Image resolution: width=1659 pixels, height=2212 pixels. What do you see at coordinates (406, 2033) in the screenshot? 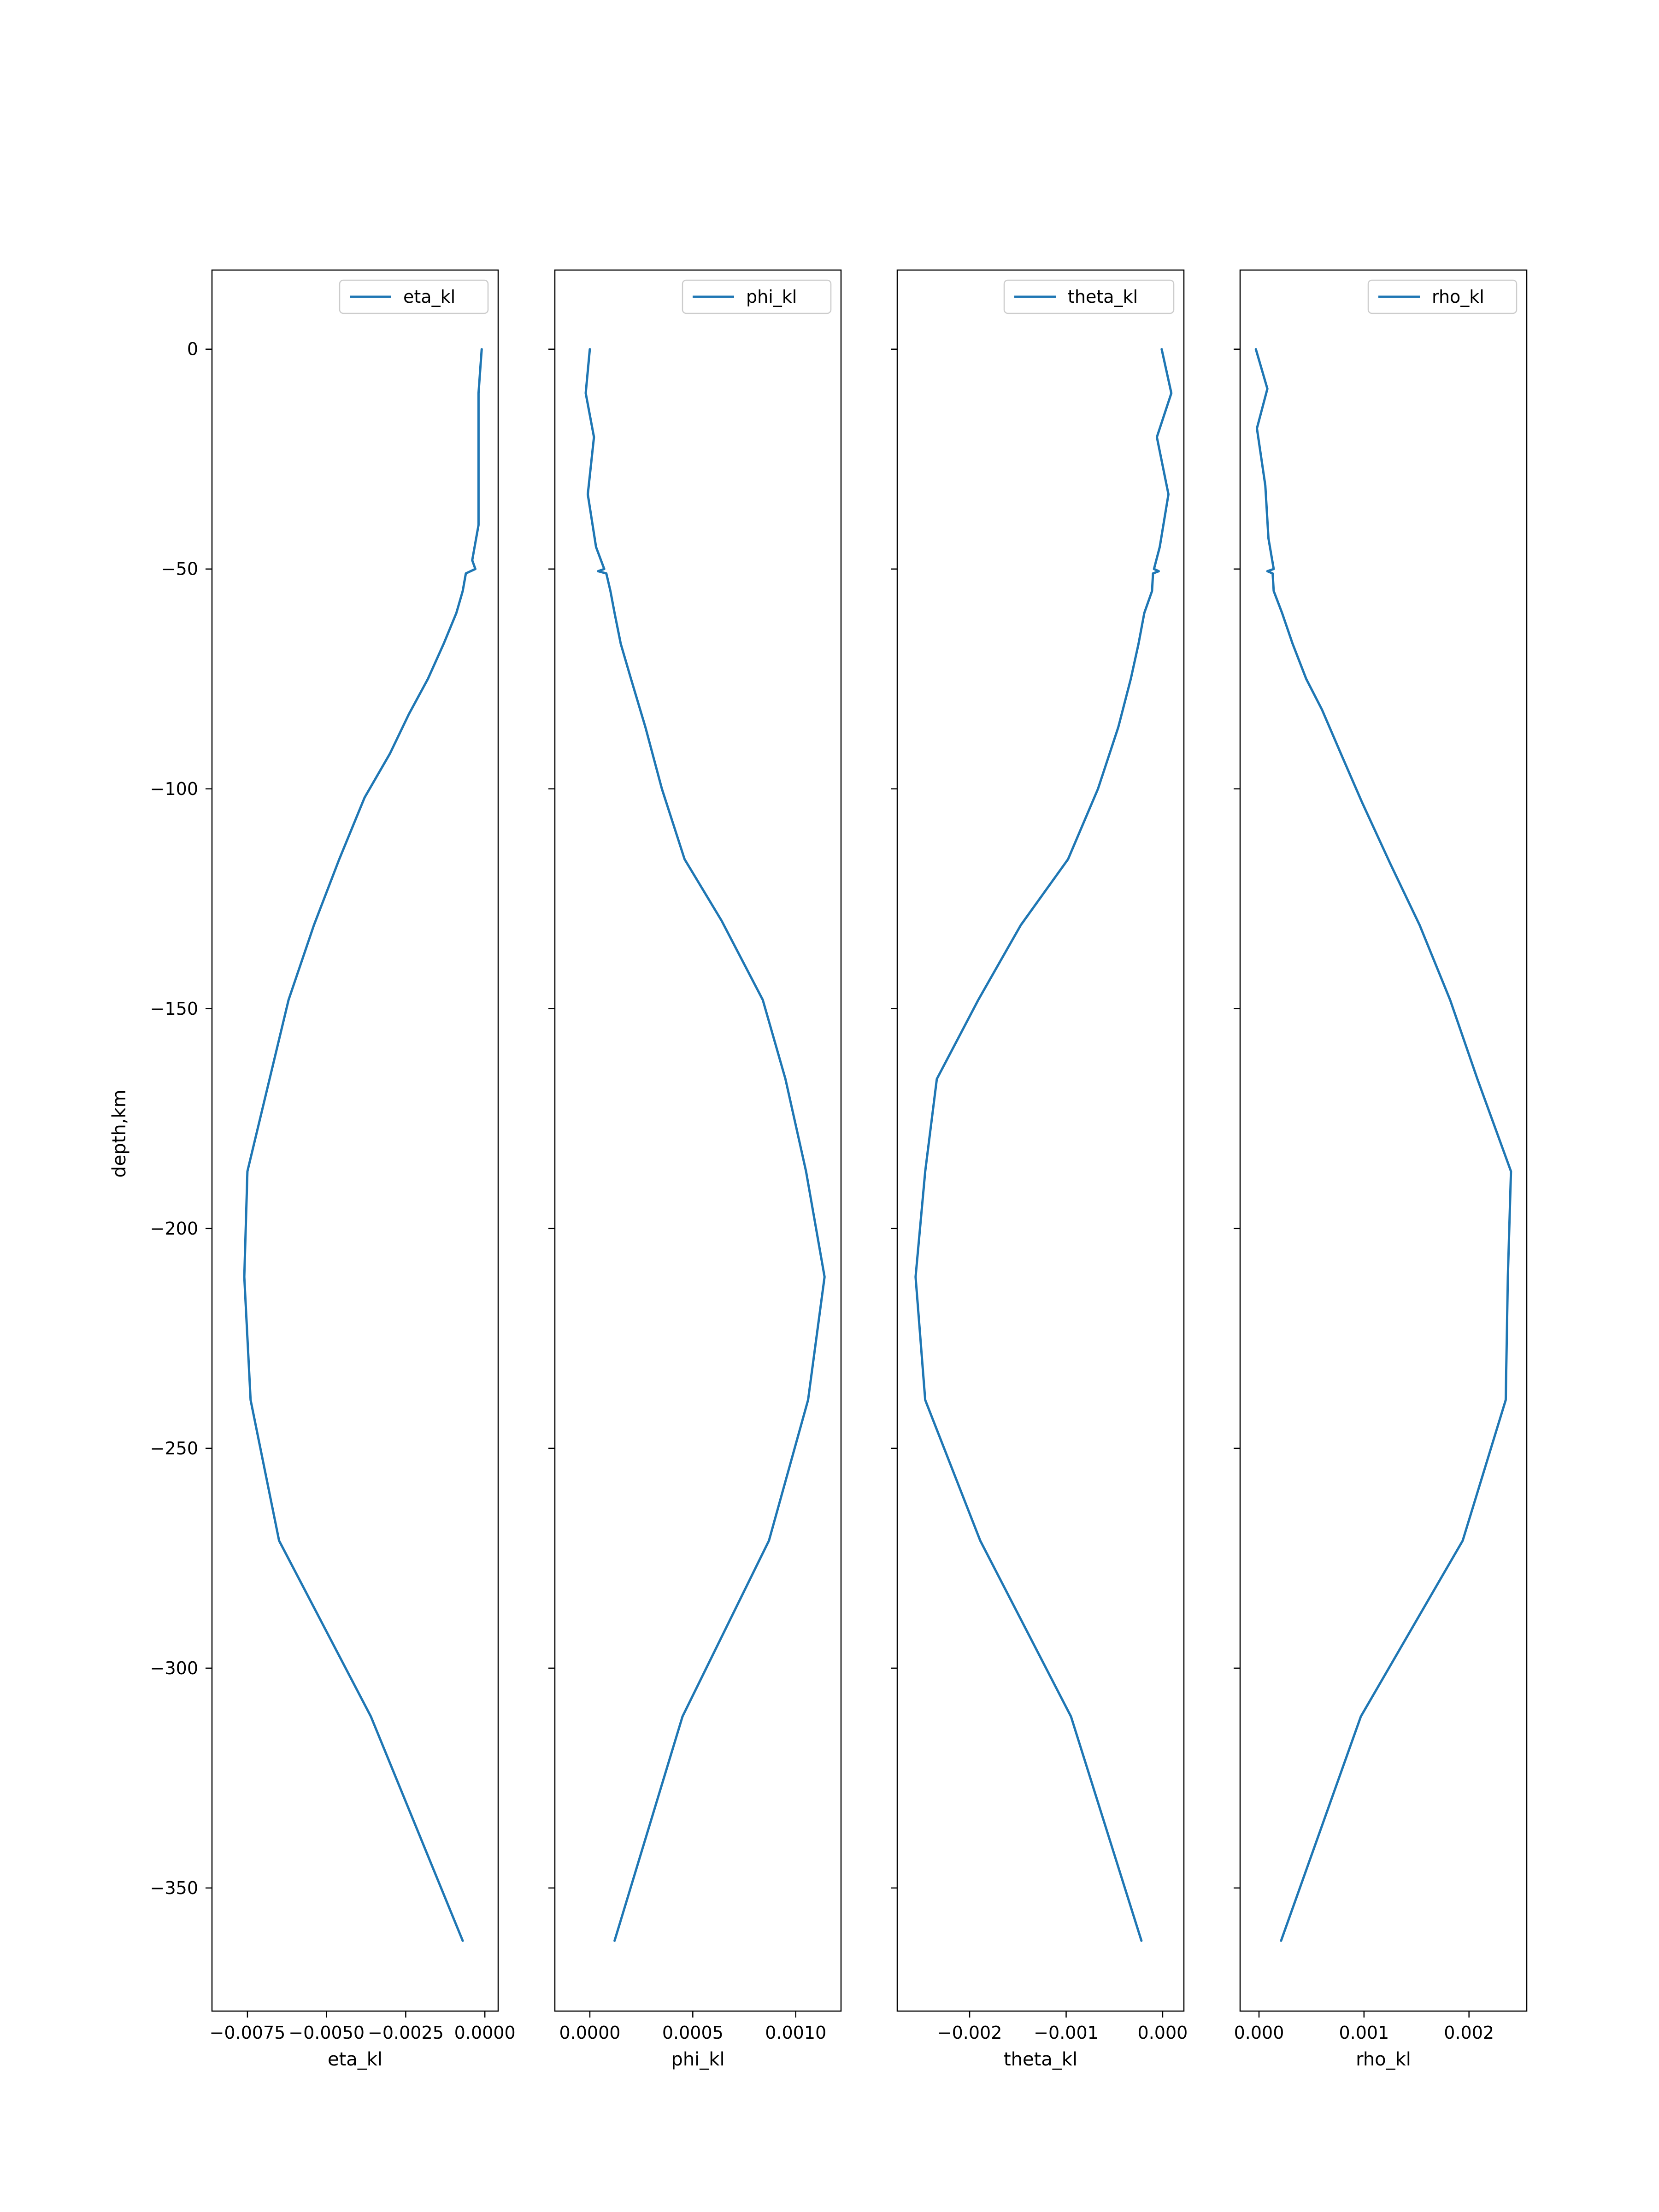
I see `x-tick-label: −0.0025` at bounding box center [406, 2033].